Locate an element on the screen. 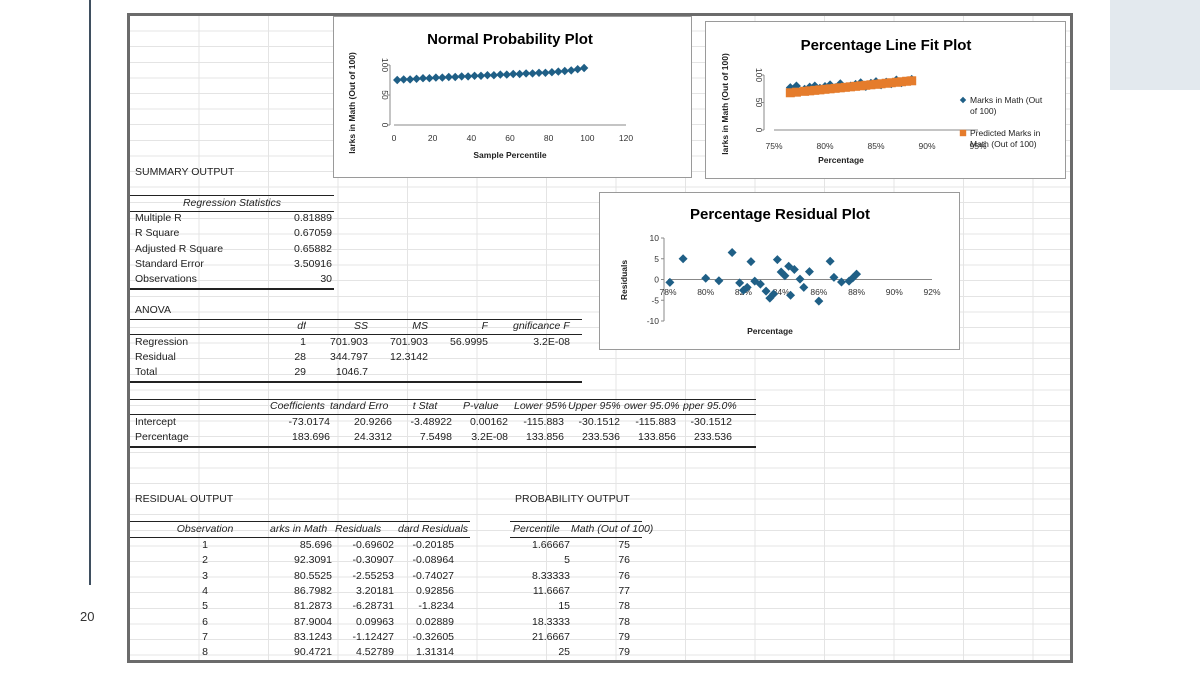 The width and height of the screenshot is (1200, 675). probability-percentile: 8.33333 is located at coordinates (551, 575).